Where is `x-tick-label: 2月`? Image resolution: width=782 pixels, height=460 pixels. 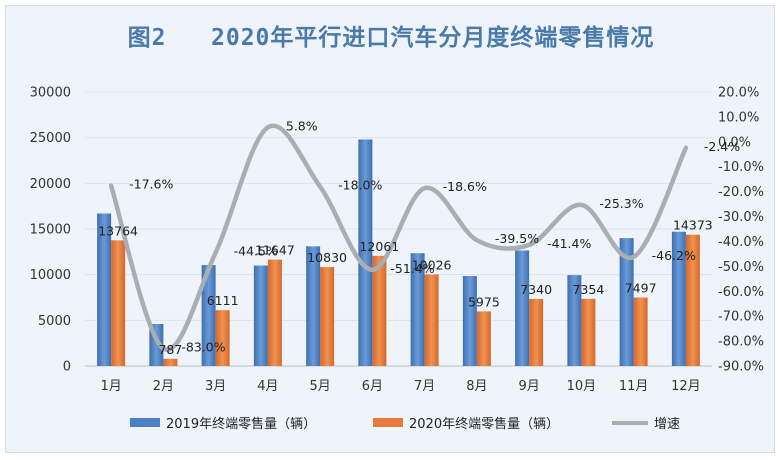
x-tick-label: 2月 is located at coordinates (163, 386).